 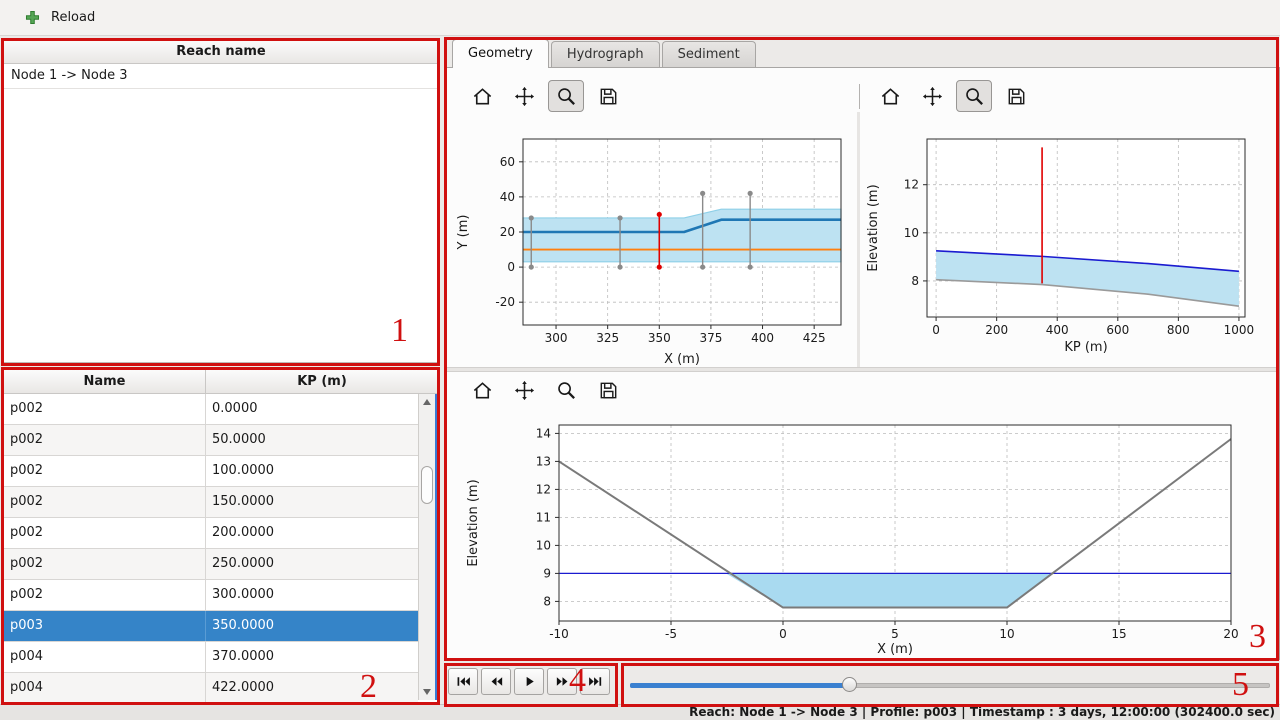 I want to click on step-back-icon, so click(x=496, y=681).